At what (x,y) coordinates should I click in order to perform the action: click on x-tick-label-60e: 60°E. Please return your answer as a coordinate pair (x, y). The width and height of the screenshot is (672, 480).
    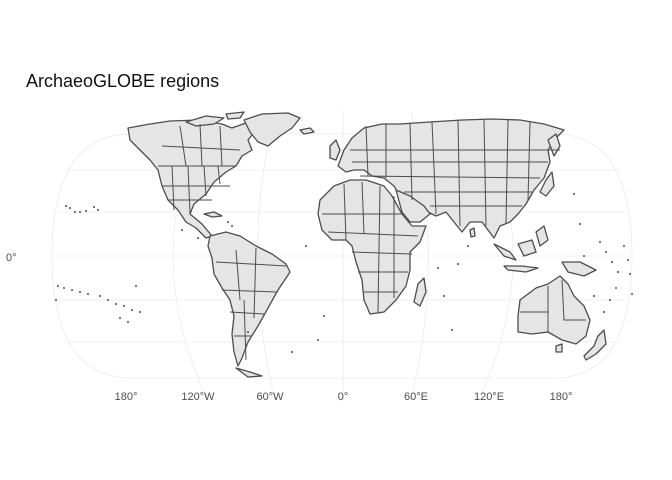
    Looking at the image, I should click on (416, 397).